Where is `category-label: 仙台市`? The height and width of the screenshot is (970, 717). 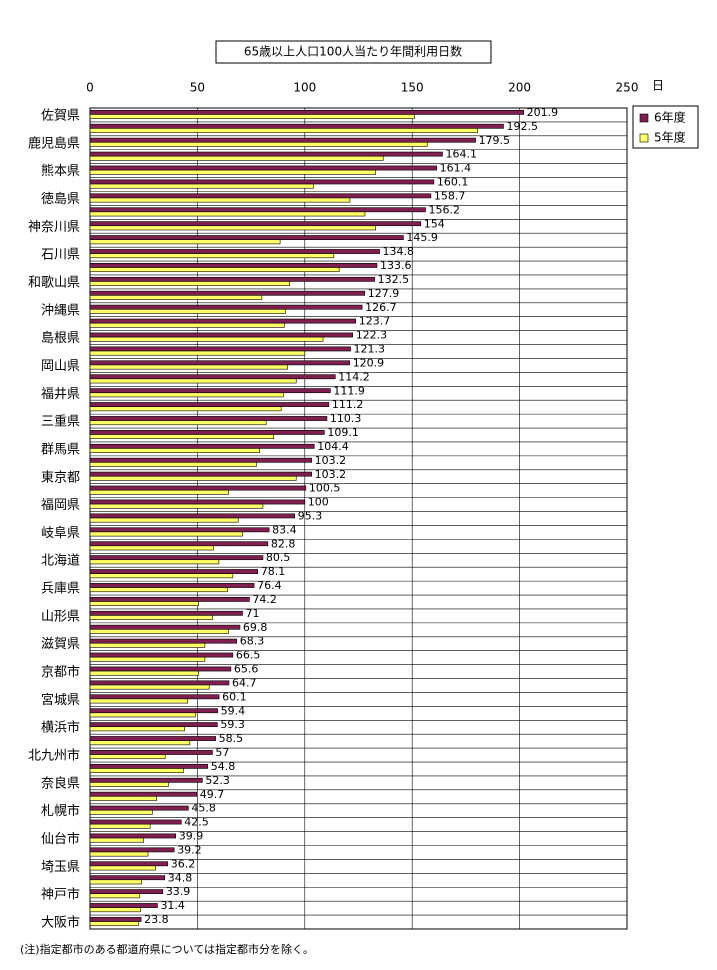 category-label: 仙台市 is located at coordinates (60, 839).